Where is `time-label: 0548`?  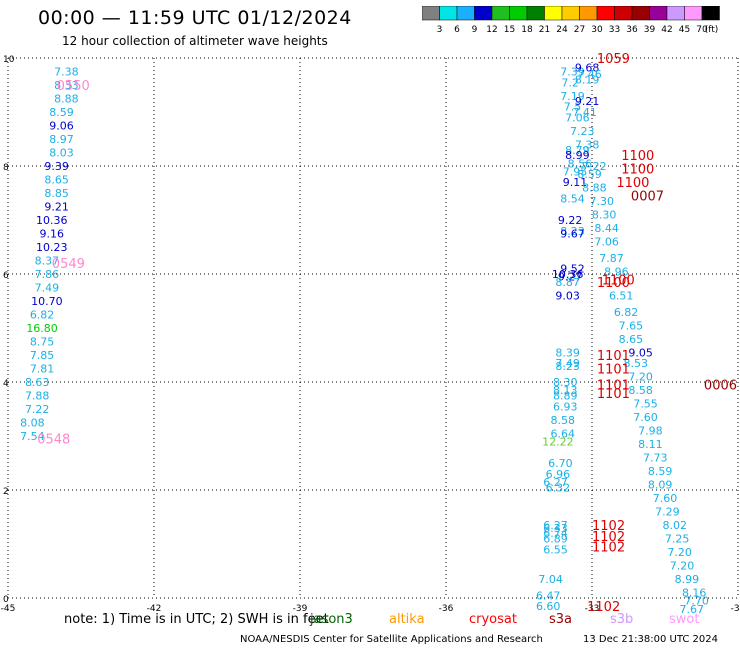
time-label: 0548 is located at coordinates (53, 440).